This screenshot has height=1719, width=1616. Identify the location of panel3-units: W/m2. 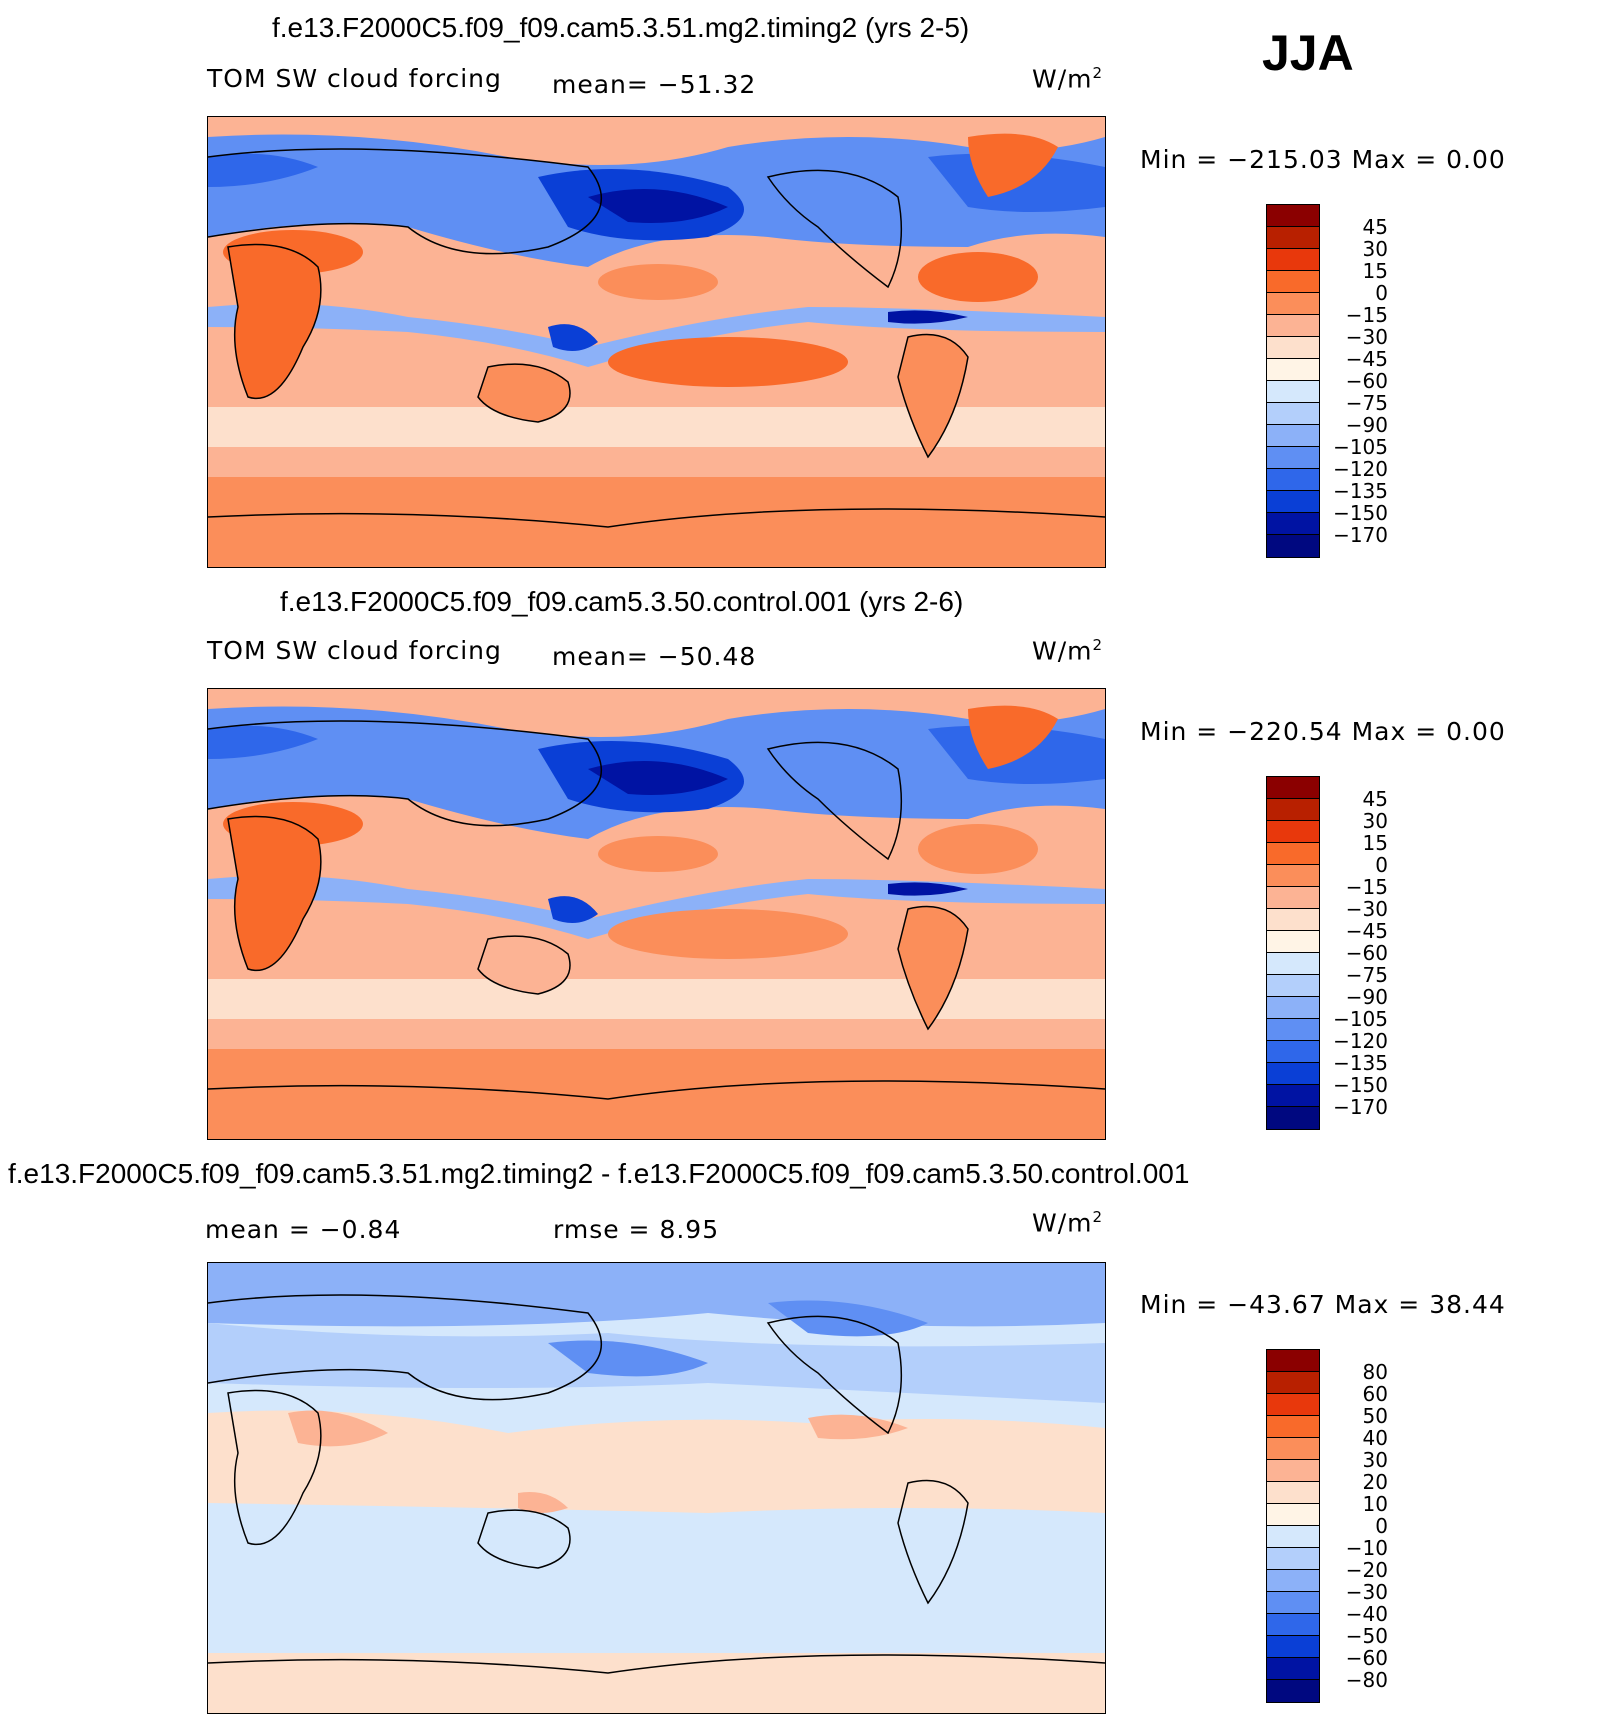
(1068, 1223).